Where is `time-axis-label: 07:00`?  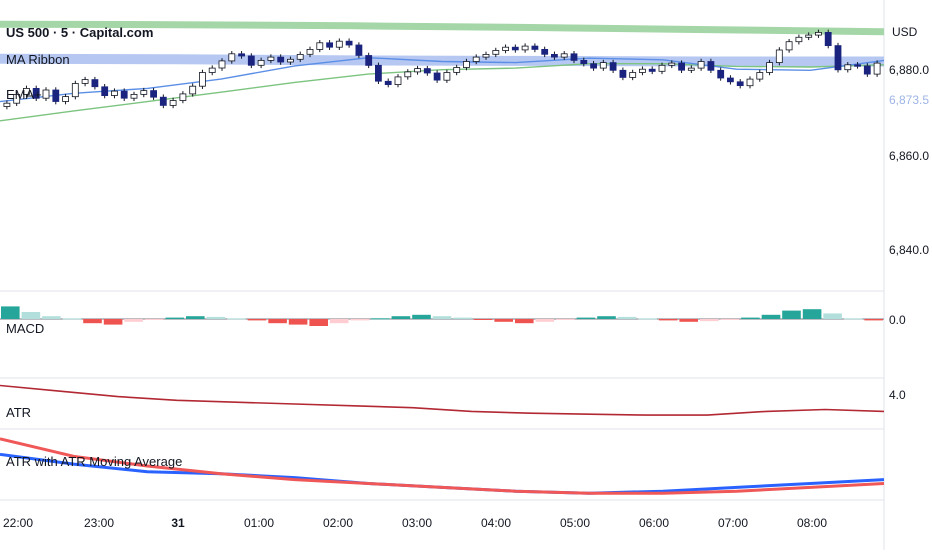
time-axis-label: 07:00 is located at coordinates (733, 523).